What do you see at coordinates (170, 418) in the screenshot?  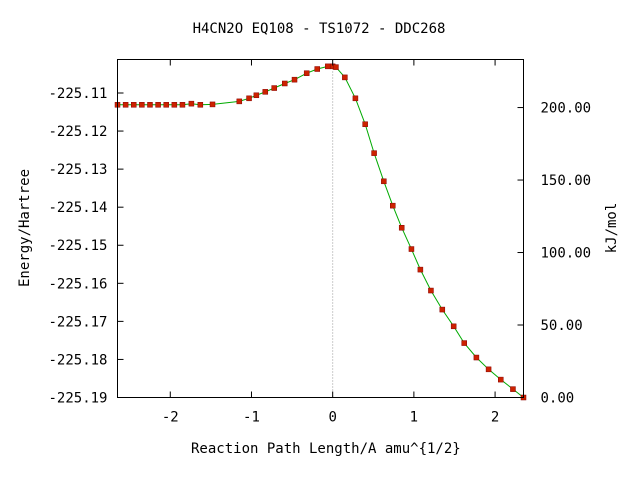 I see `x-tick-label: -2` at bounding box center [170, 418].